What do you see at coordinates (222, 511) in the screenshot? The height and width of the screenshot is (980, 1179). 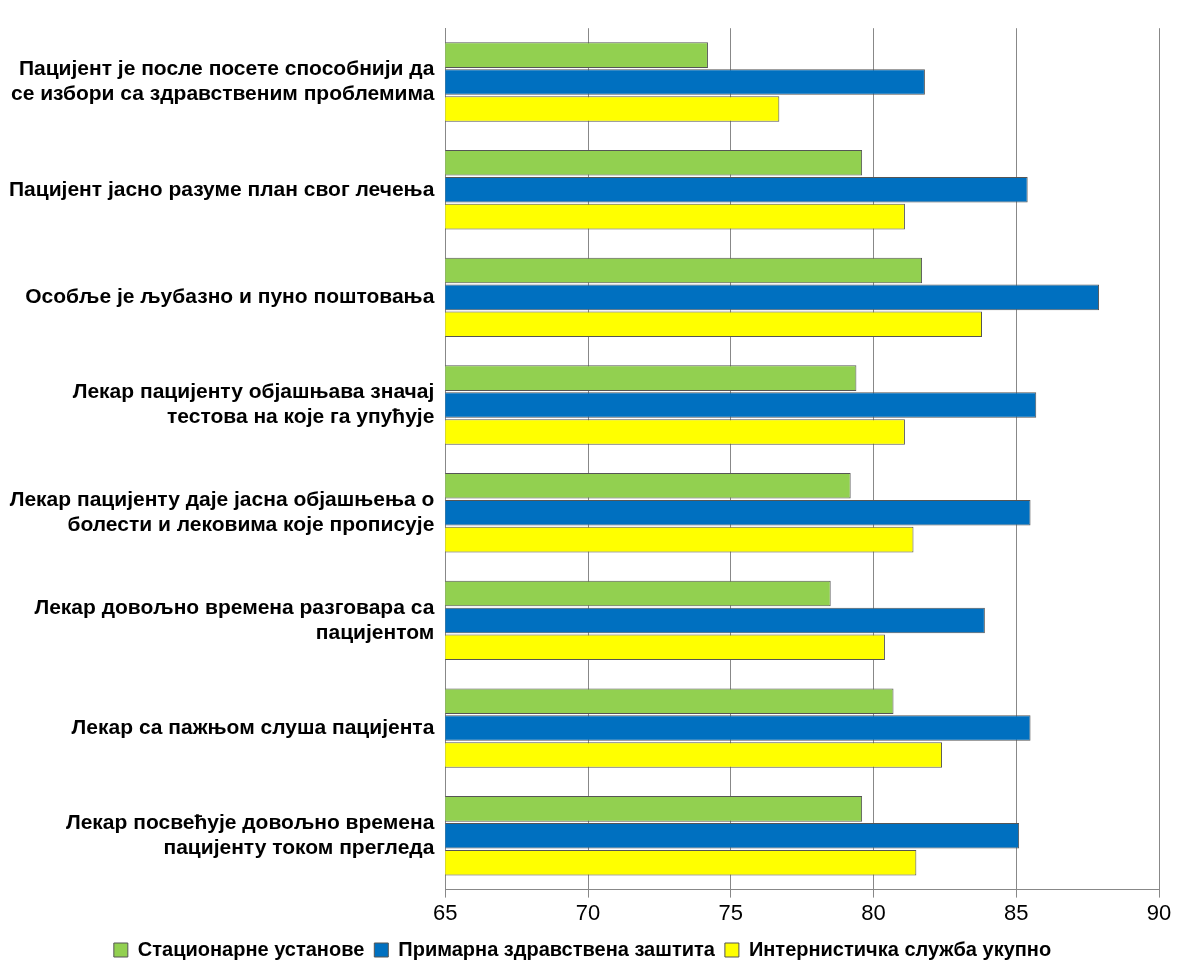 I see `y-tick-label: Лекар пацијенту даје јасна објашњења о болести и лековима које прописује` at bounding box center [222, 511].